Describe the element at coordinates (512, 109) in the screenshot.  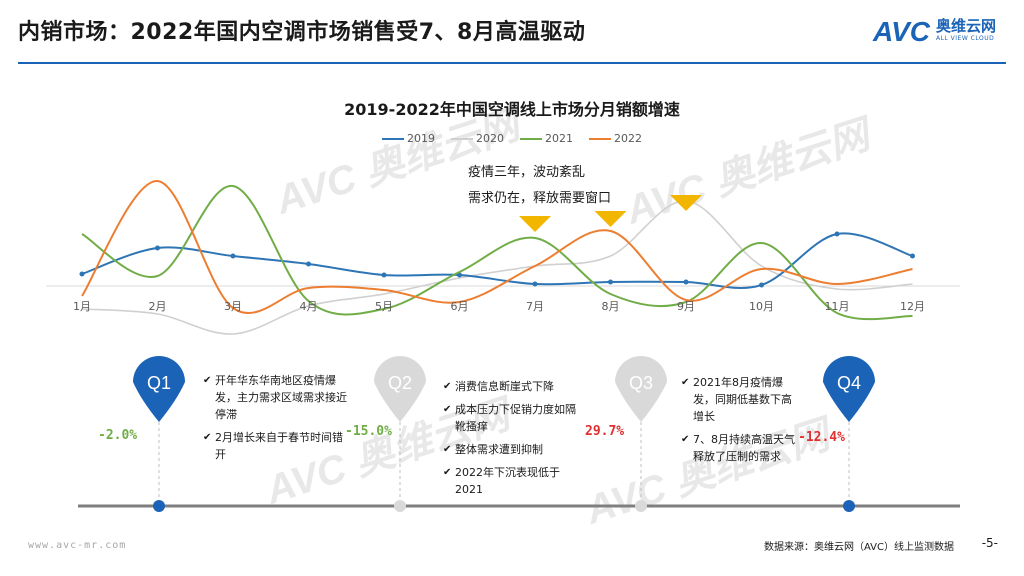
I see `chart-title: 2019-2022年中国空调线上市场分月销额增速` at that location.